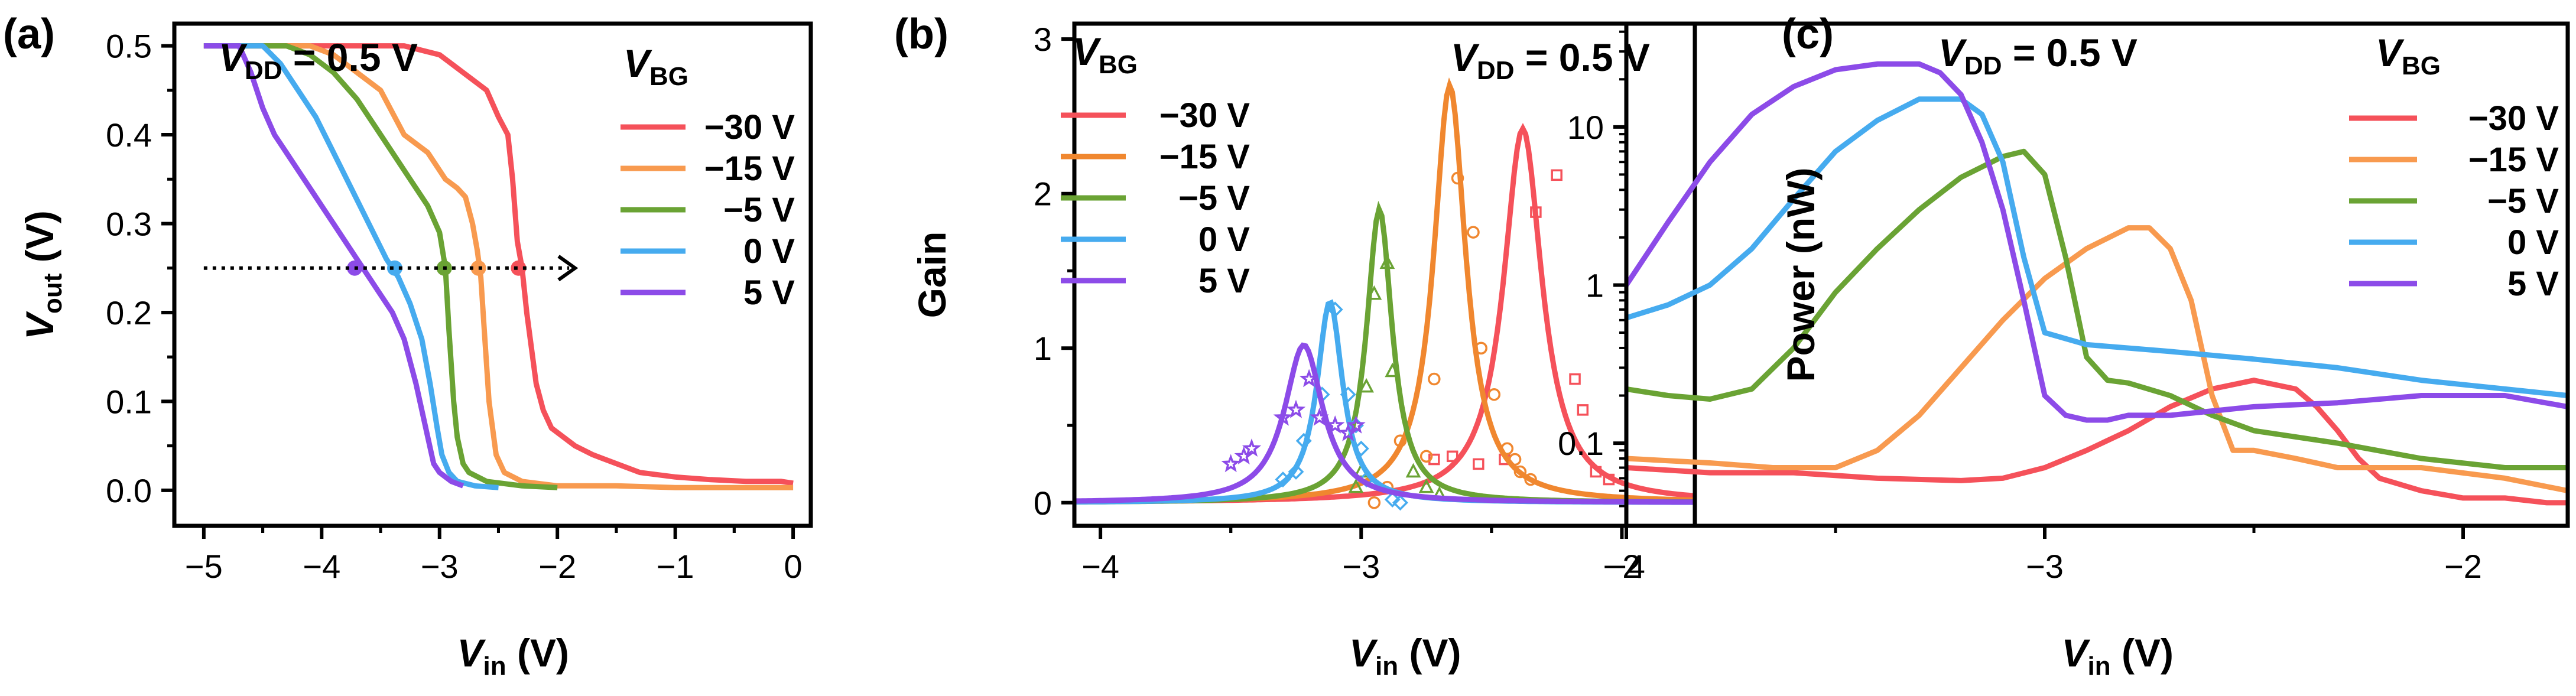  Describe the element at coordinates (29, 34) in the screenshot. I see `panel-label: (a)` at that location.